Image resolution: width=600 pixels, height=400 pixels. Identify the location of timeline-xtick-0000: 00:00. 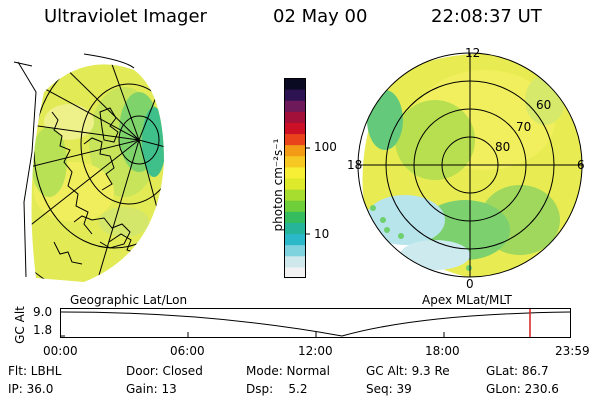
(60, 351).